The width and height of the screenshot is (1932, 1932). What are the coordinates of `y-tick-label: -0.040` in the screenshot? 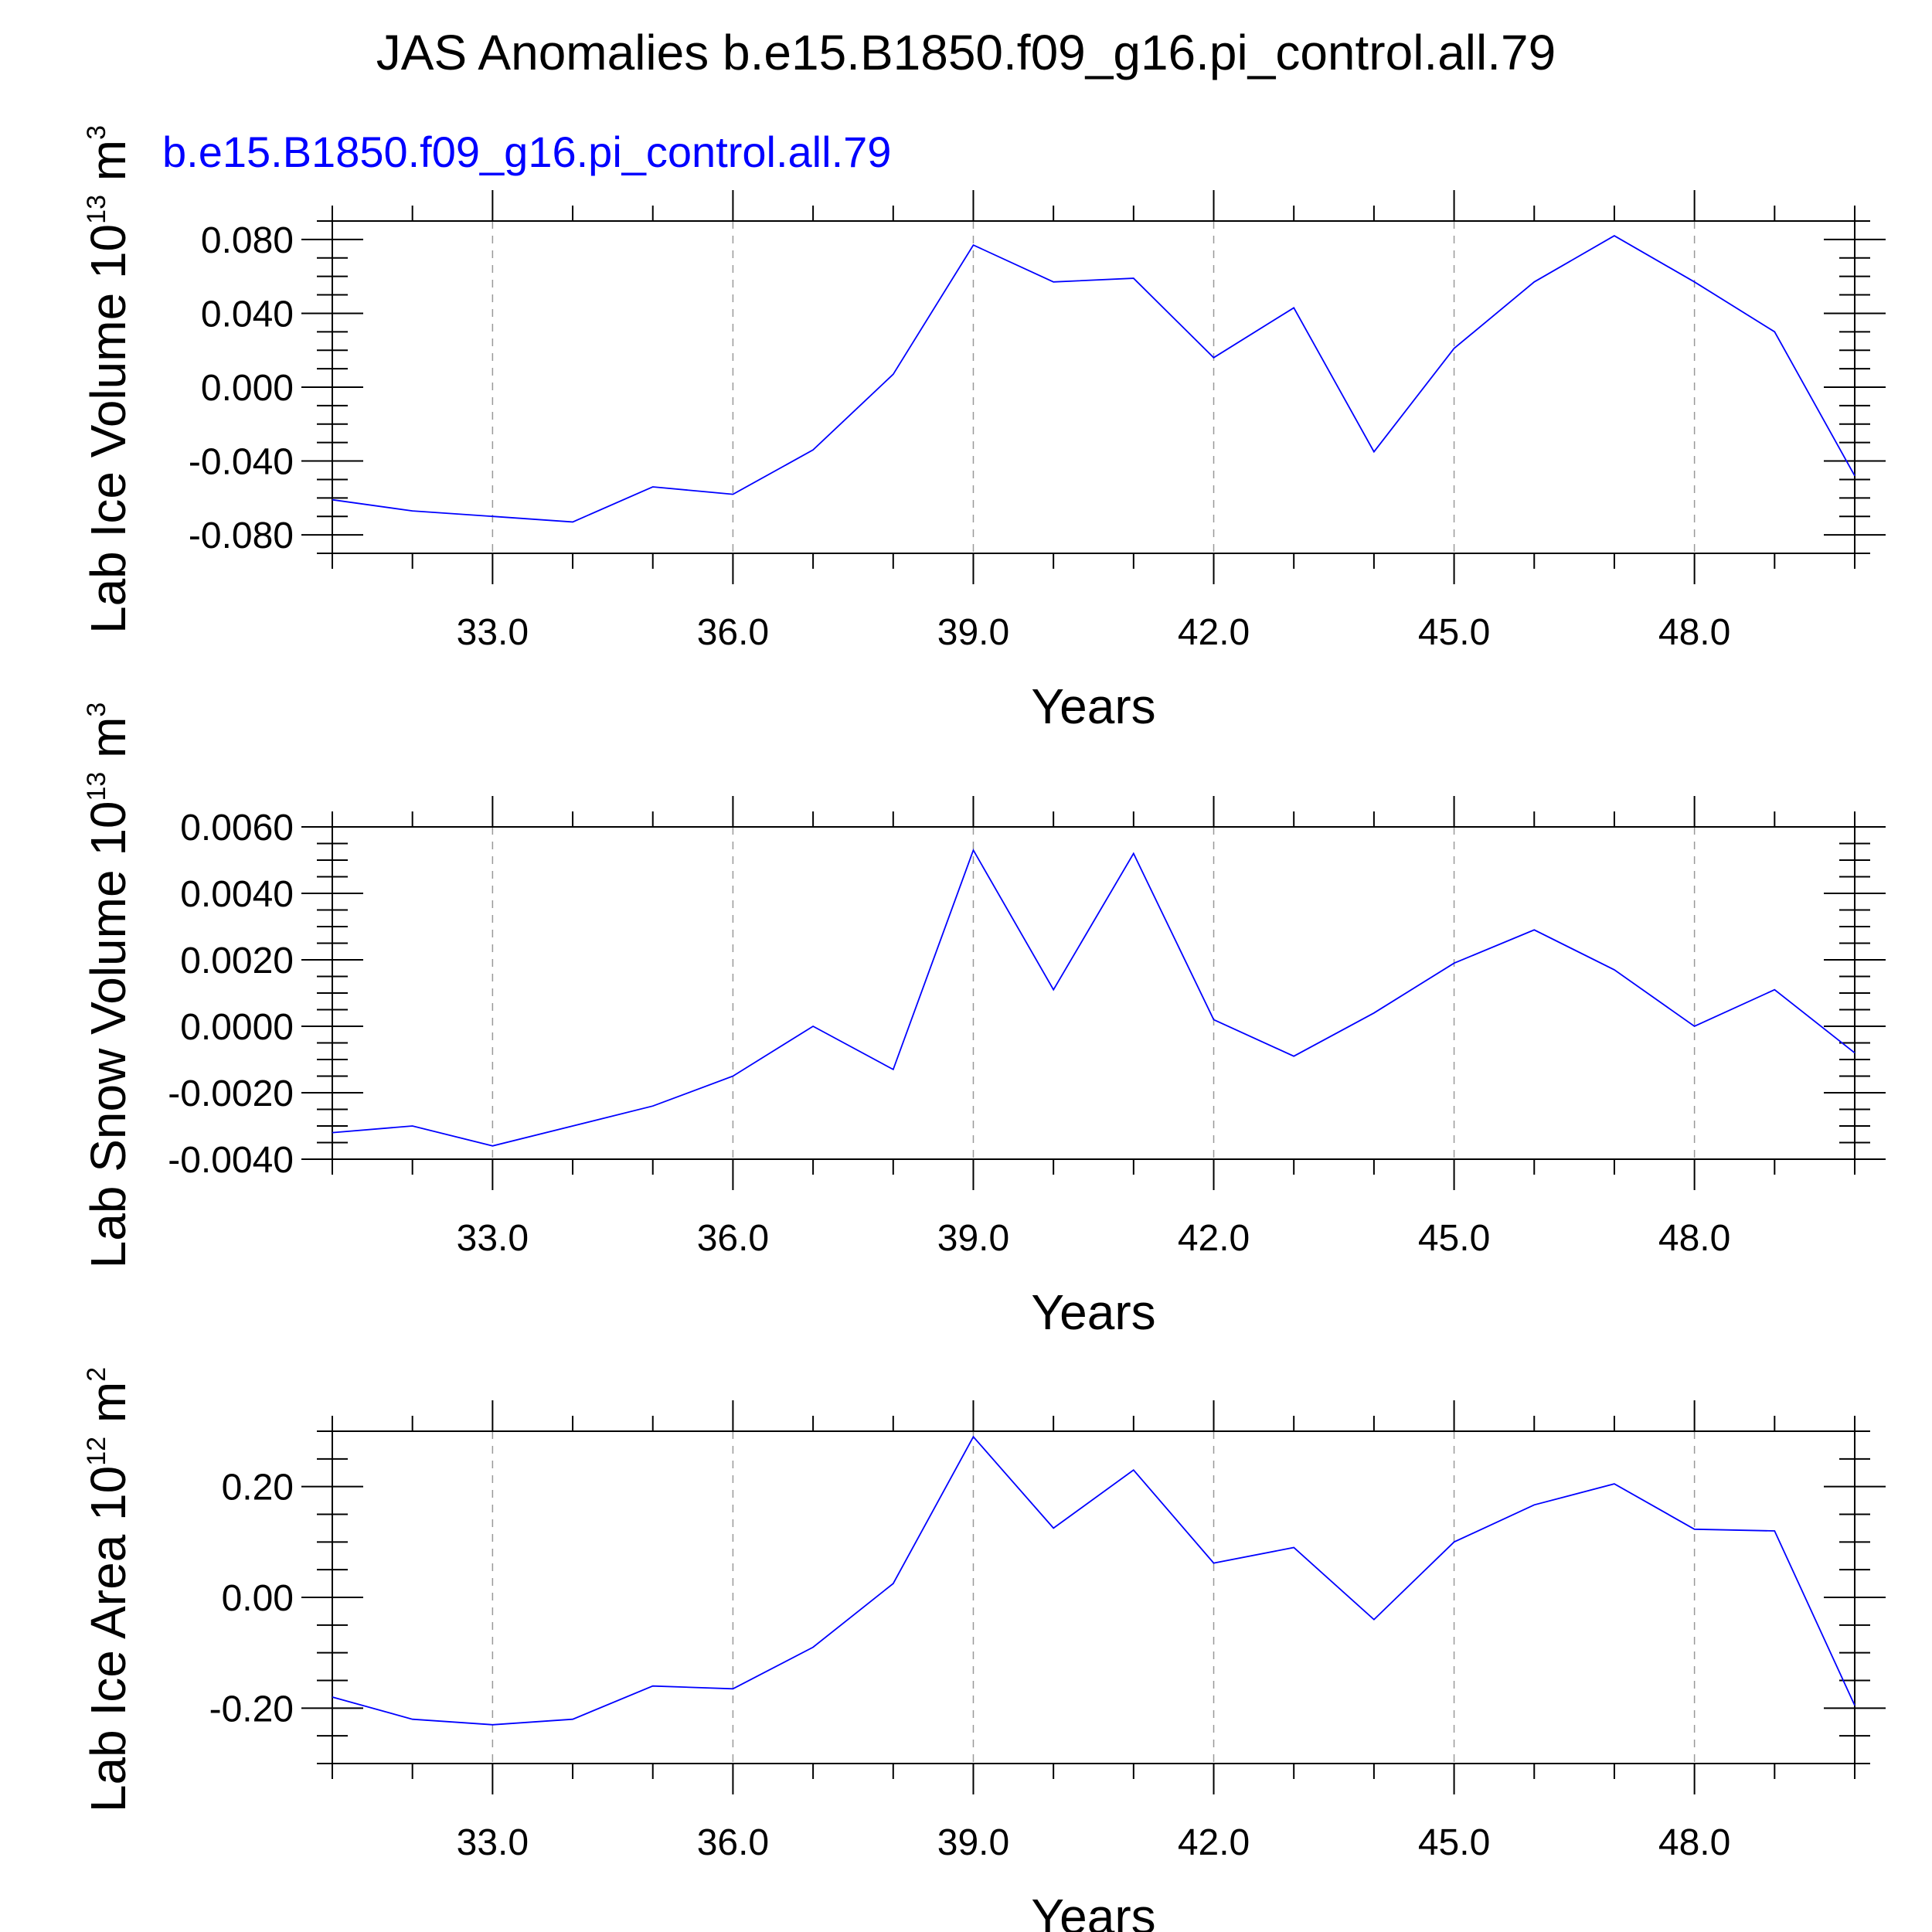 It's located at (241, 463).